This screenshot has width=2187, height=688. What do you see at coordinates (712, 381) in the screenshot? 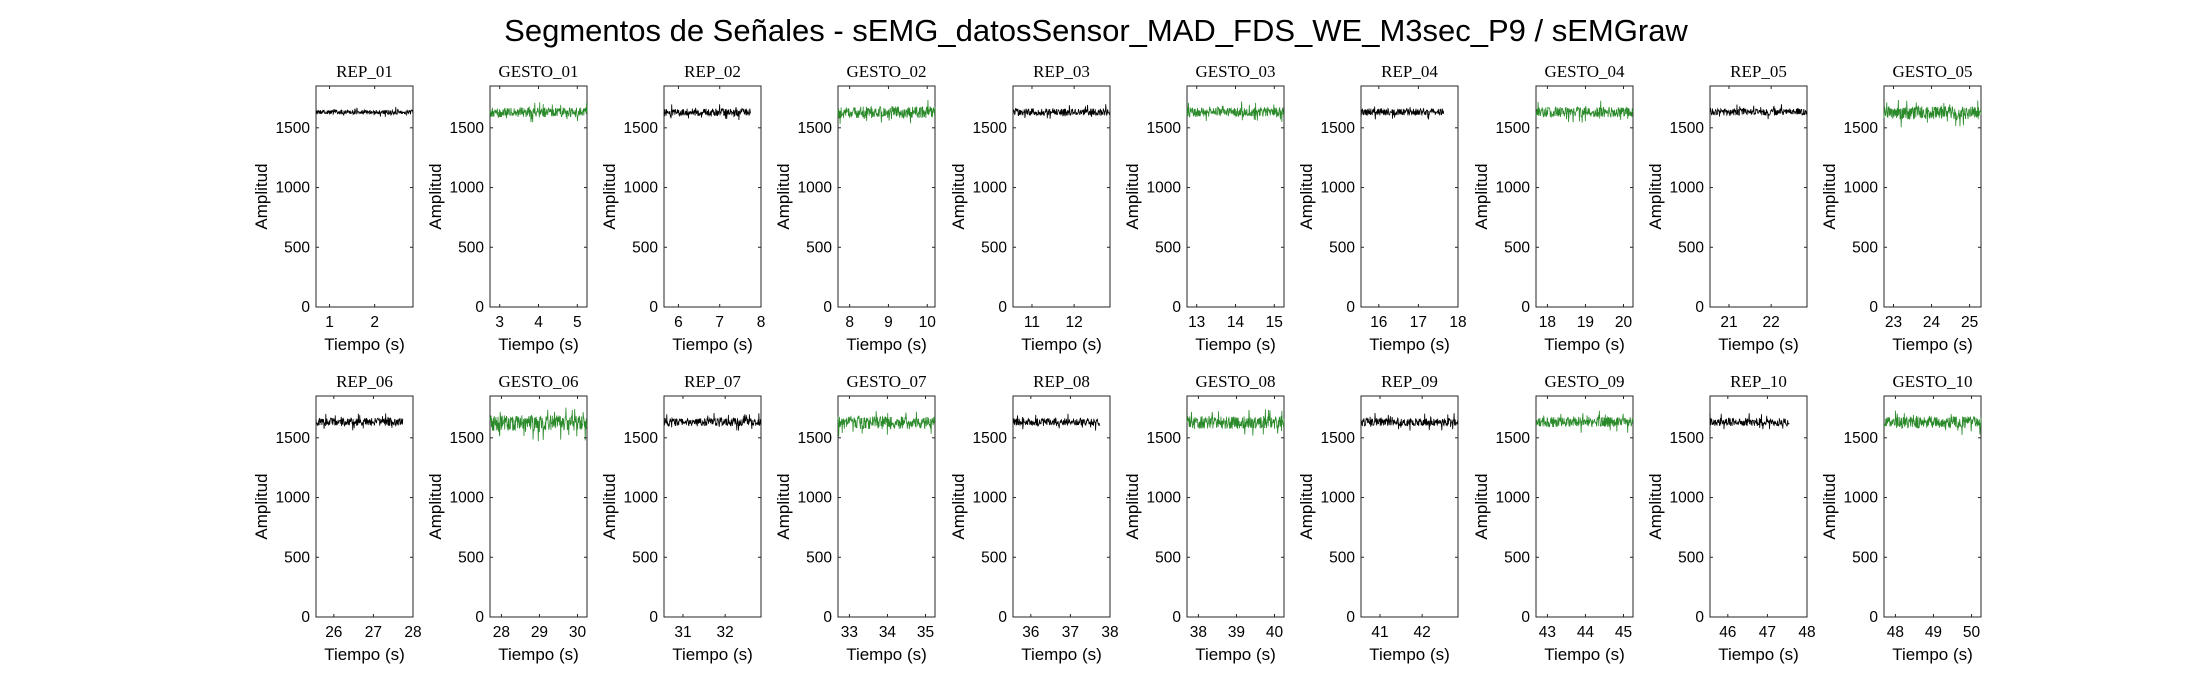
I see `subplot-title: REP_07` at bounding box center [712, 381].